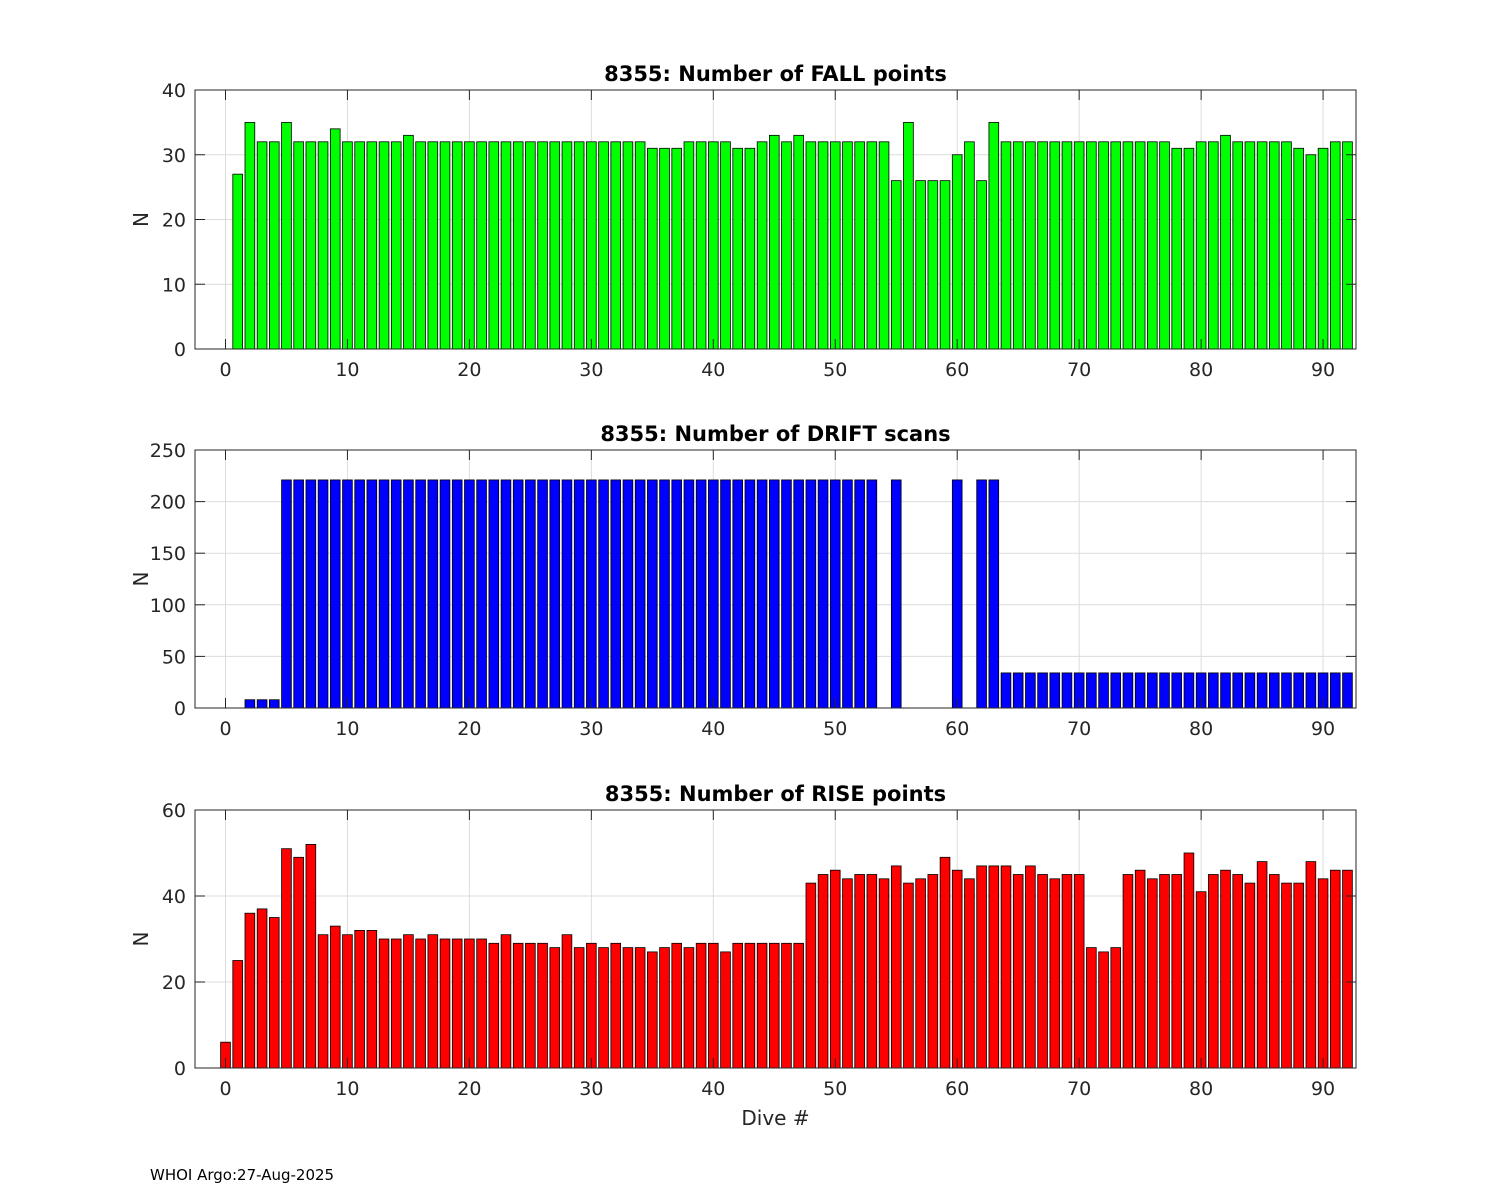 Image resolution: width=1500 pixels, height=1200 pixels. I want to click on y-axis-label: N, so click(141, 219).